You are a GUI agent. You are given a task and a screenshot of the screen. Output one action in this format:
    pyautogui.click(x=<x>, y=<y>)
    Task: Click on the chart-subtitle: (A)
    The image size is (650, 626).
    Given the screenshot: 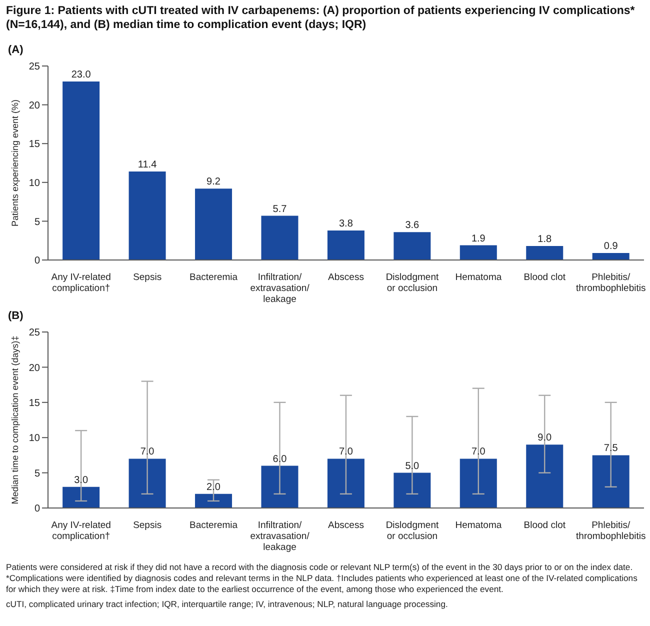 What is the action you would take?
    pyautogui.click(x=15, y=49)
    